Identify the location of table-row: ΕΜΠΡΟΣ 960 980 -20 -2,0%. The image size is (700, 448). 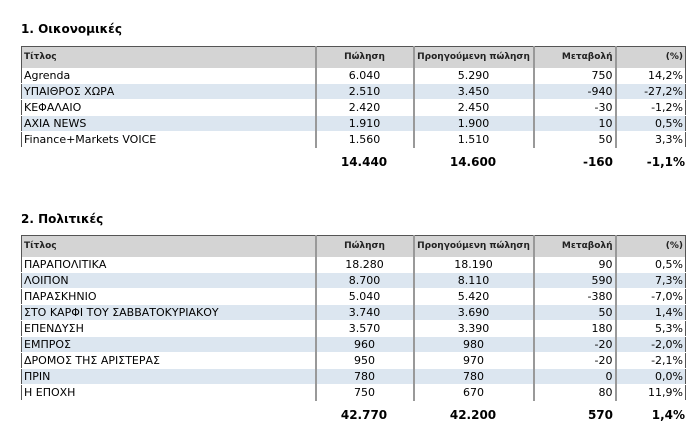
(353, 344).